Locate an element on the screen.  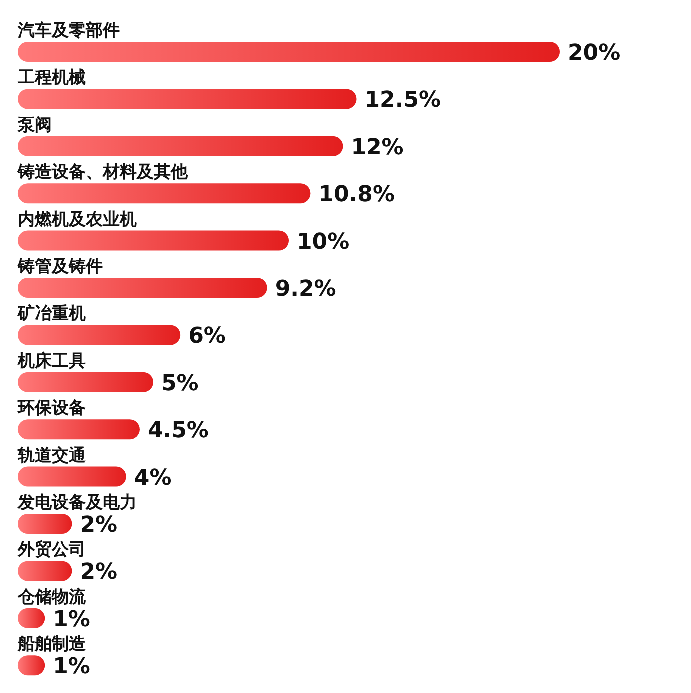
y-tick-label: 环保设备 is located at coordinates (51, 408).